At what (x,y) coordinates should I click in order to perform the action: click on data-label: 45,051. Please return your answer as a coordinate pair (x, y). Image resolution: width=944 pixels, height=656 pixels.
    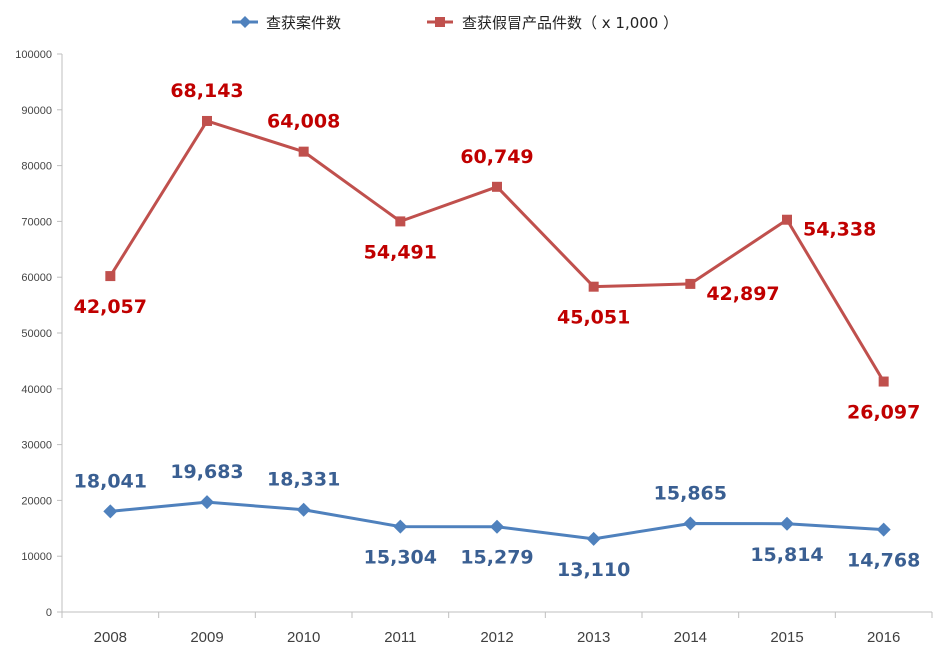
    Looking at the image, I should click on (593, 318).